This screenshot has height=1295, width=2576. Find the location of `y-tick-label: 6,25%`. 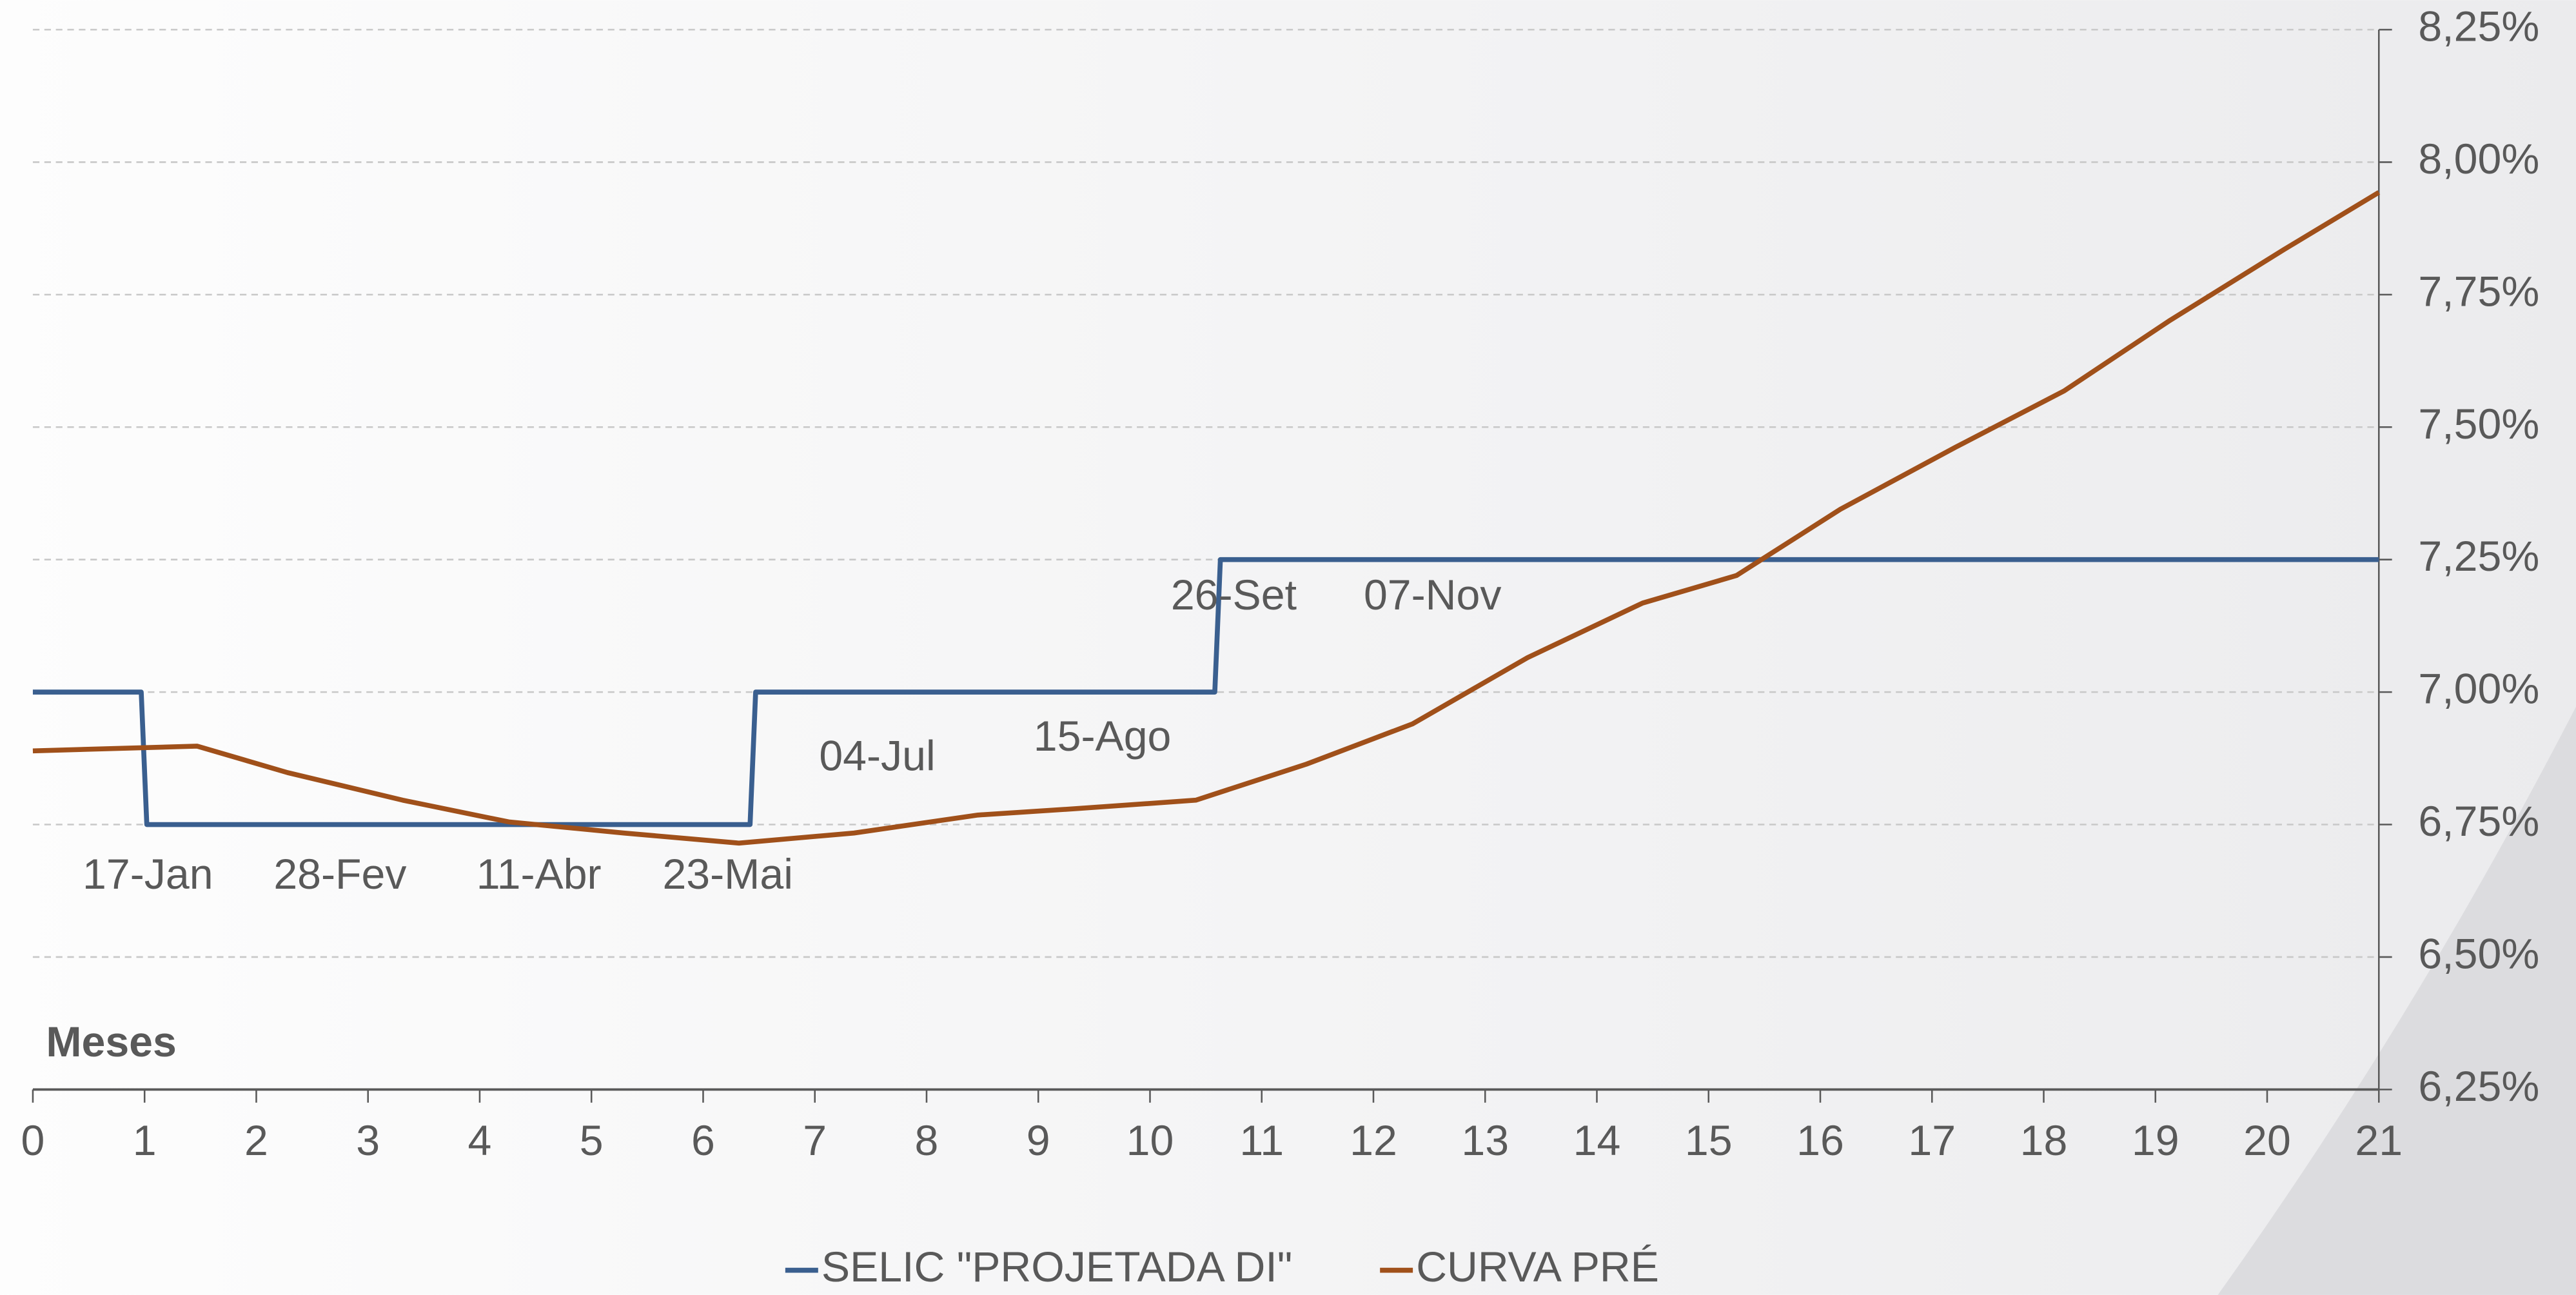

y-tick-label: 6,25% is located at coordinates (2478, 1087).